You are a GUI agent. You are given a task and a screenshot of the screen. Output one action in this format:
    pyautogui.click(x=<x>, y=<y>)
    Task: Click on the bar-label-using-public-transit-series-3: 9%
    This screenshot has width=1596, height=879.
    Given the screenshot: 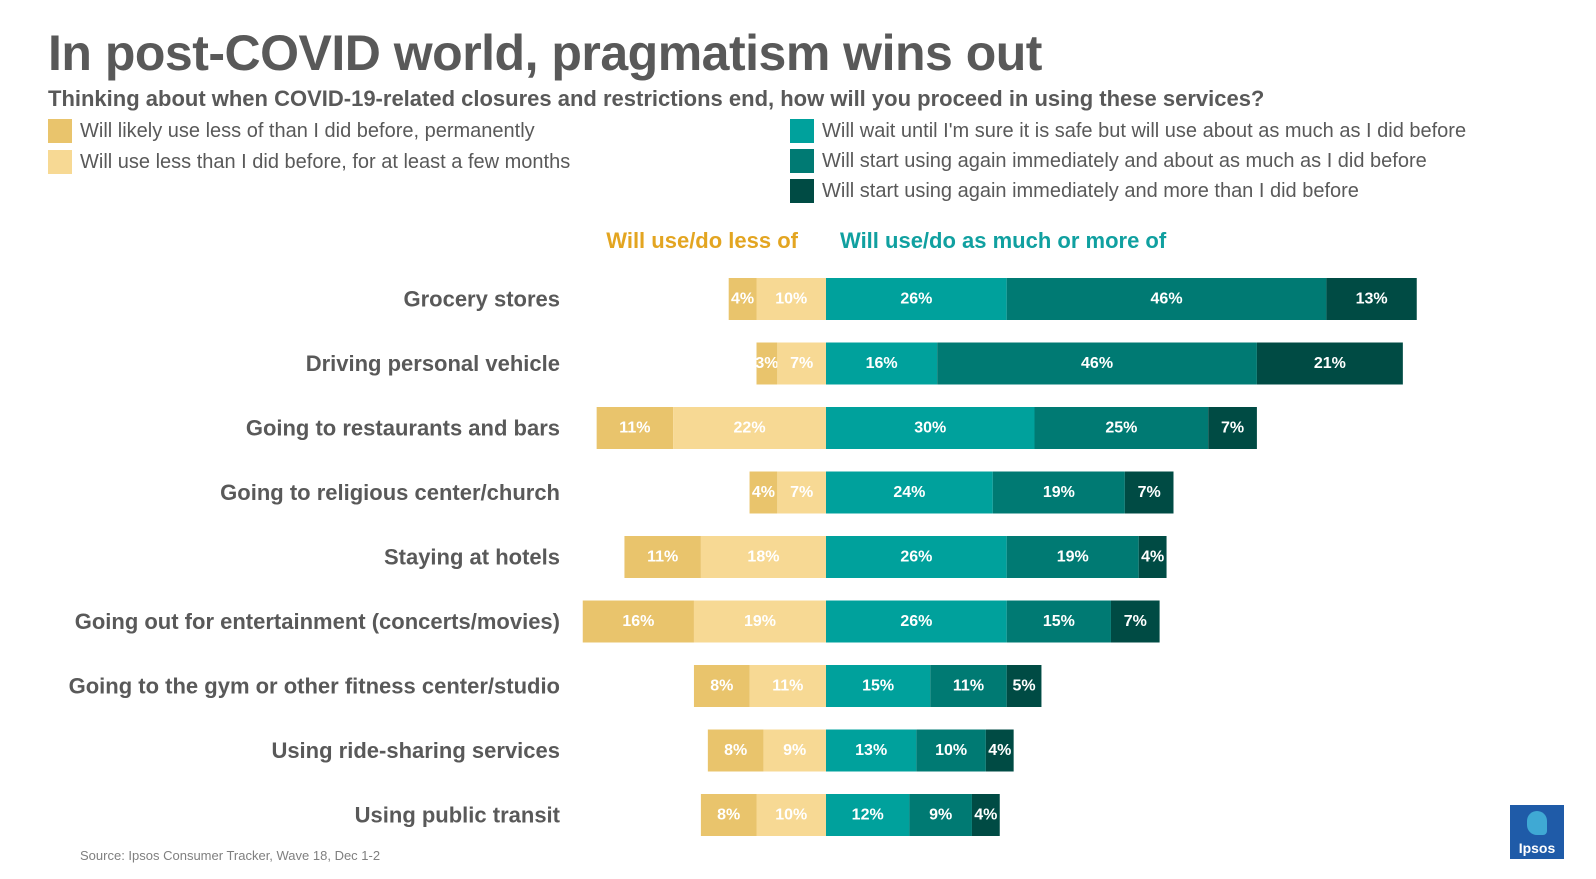 What is the action you would take?
    pyautogui.click(x=940, y=815)
    